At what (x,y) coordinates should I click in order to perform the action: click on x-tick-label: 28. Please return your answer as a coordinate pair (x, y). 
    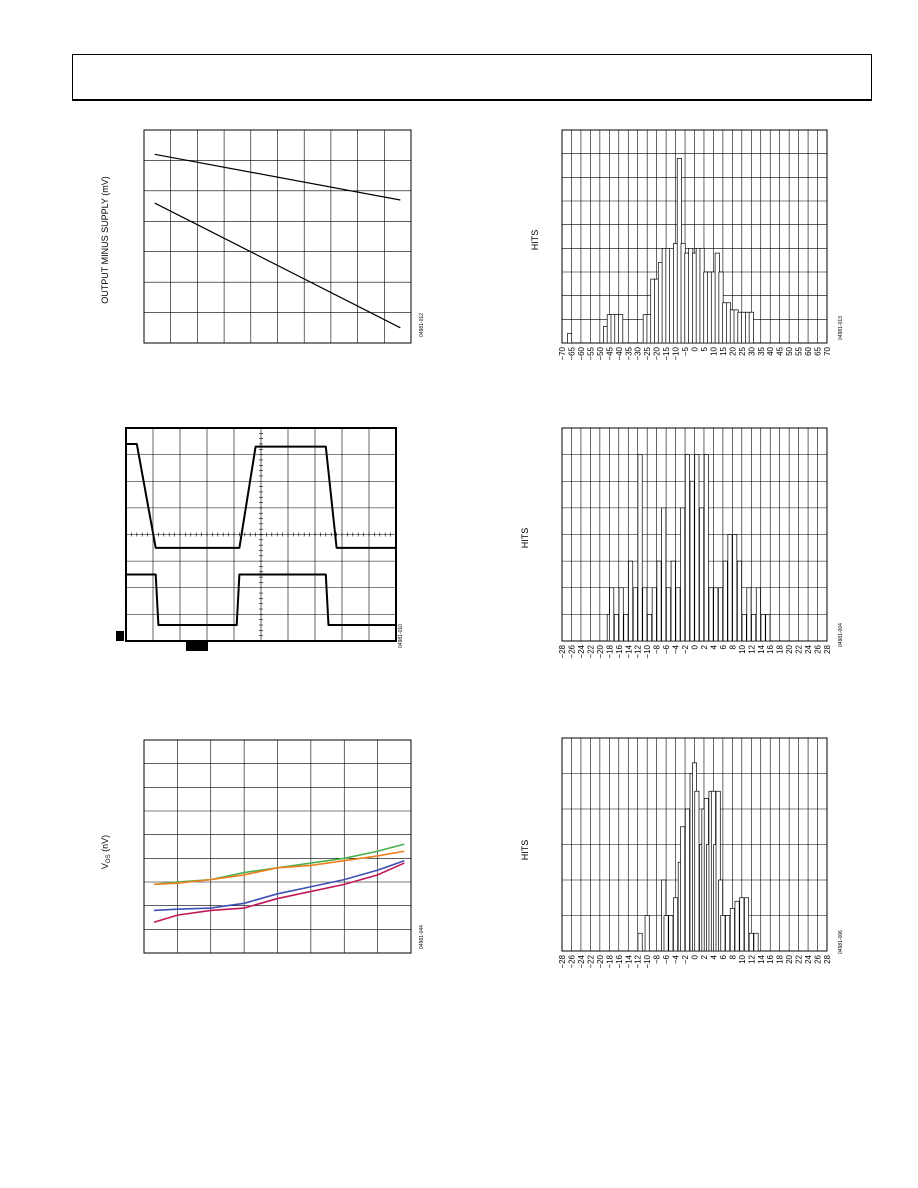
    Looking at the image, I should click on (827, 958).